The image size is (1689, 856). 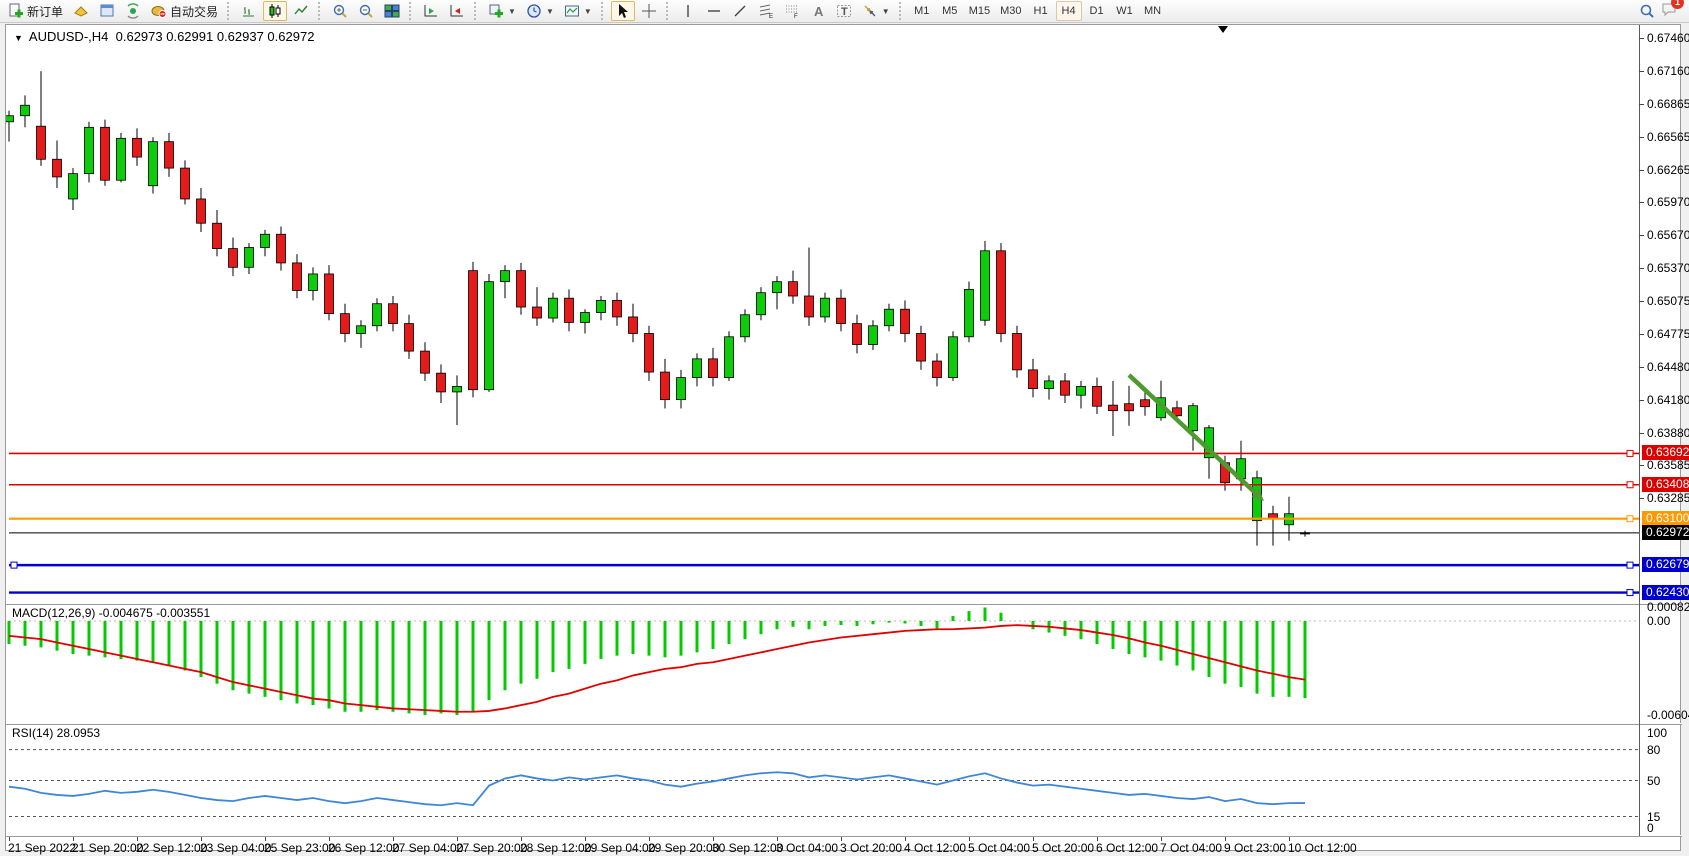 What do you see at coordinates (364, 848) in the screenshot?
I see `time-axis-label: 26 Sep 12:00` at bounding box center [364, 848].